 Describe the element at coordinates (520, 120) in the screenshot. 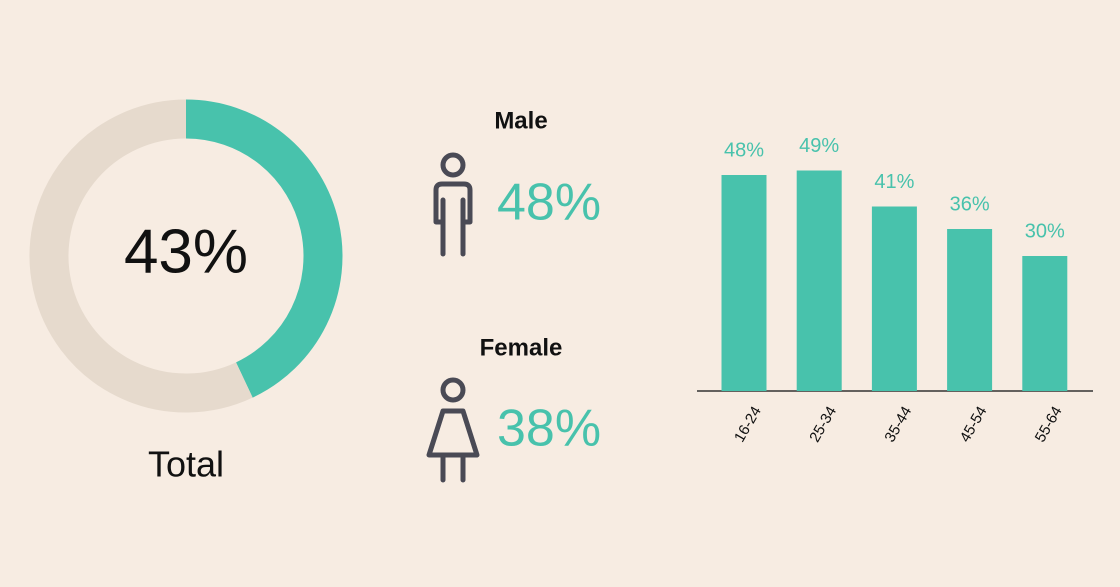

I see `stat-label: Male` at that location.